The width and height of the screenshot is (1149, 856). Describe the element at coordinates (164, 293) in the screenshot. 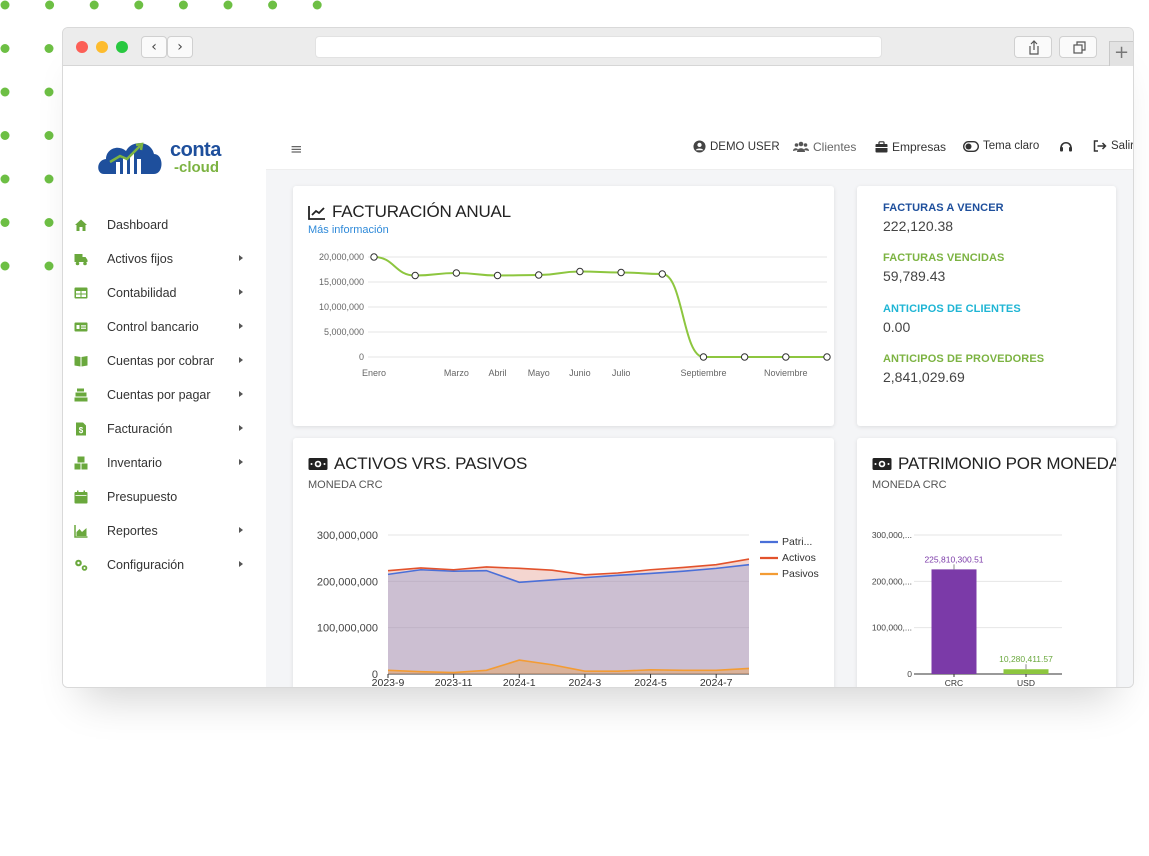

I see `sidebar-item-contabilidad: Contabilidad` at that location.